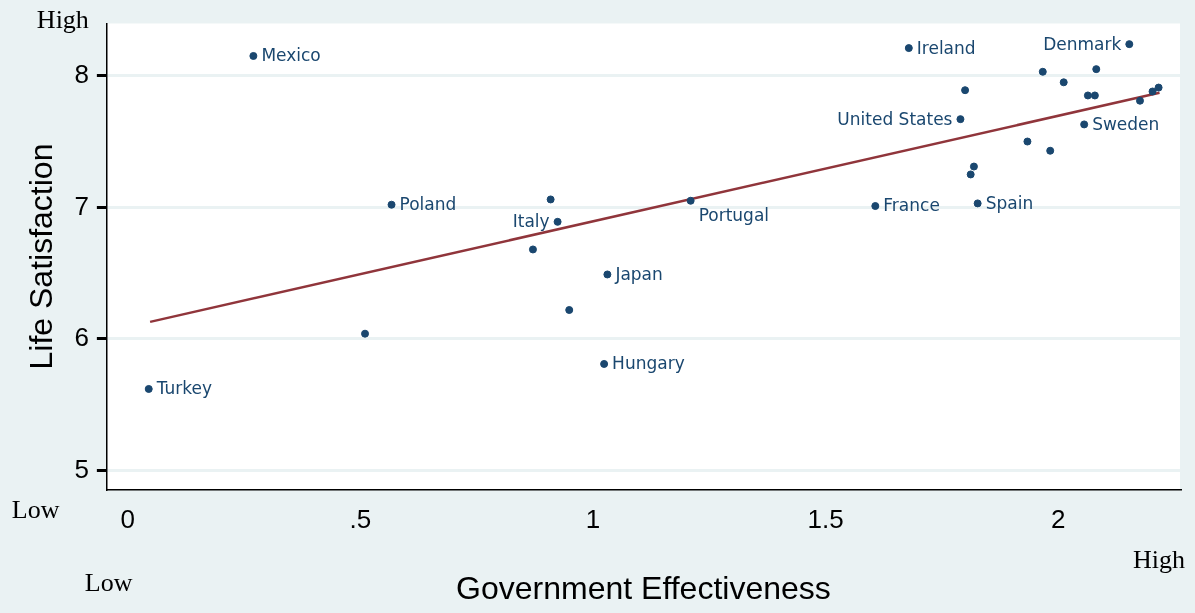 This screenshot has height=613, width=1195. I want to click on annotation: Italy, so click(531, 221).